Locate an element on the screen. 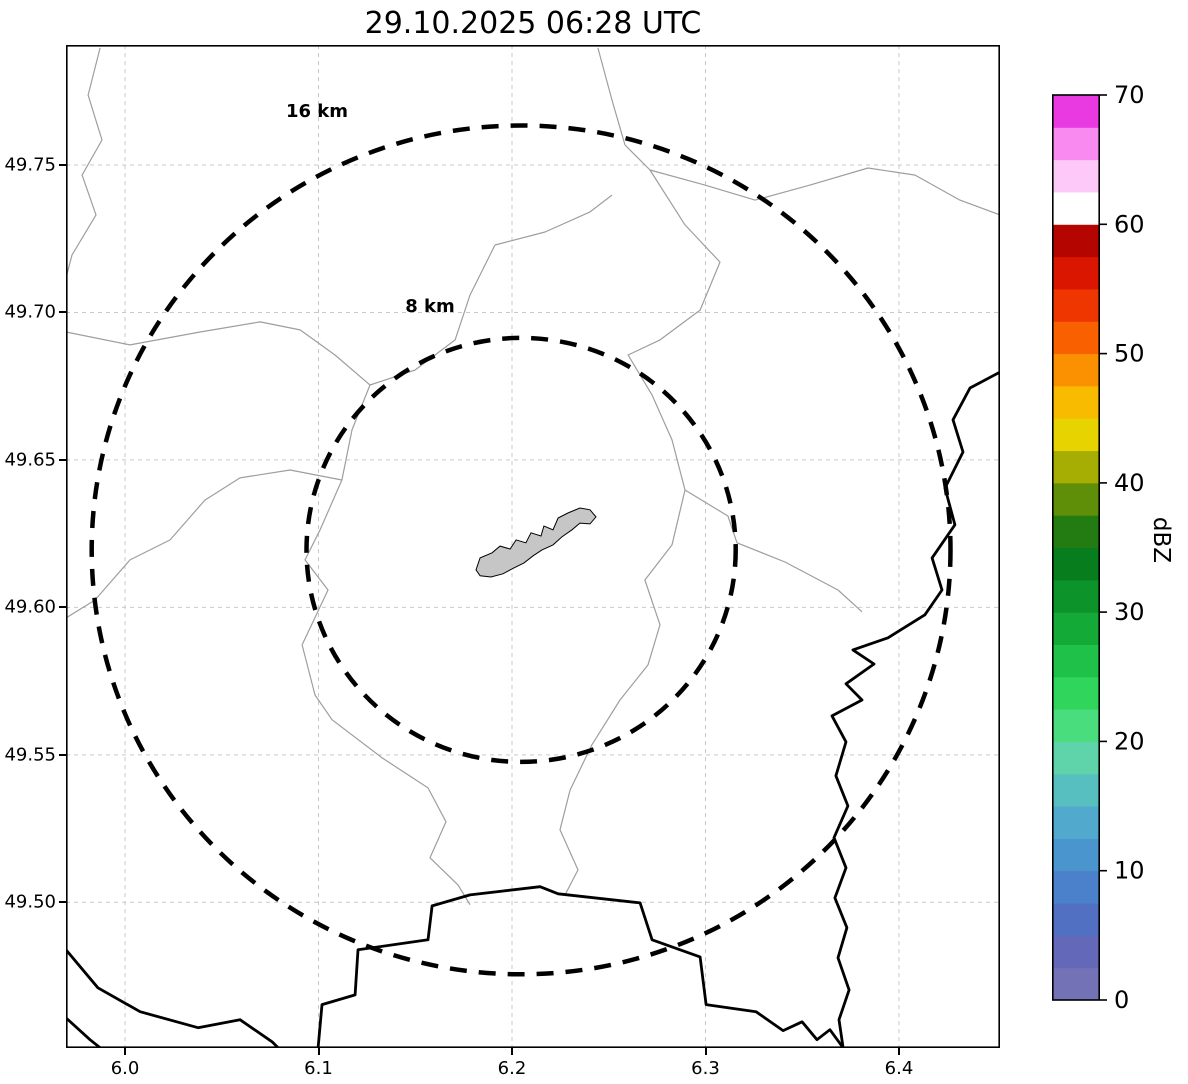 This screenshot has width=1188, height=1084. reflectivity-colorbar: 0 10 20 30 40 50 60 70 is located at coordinates (1098, 547).